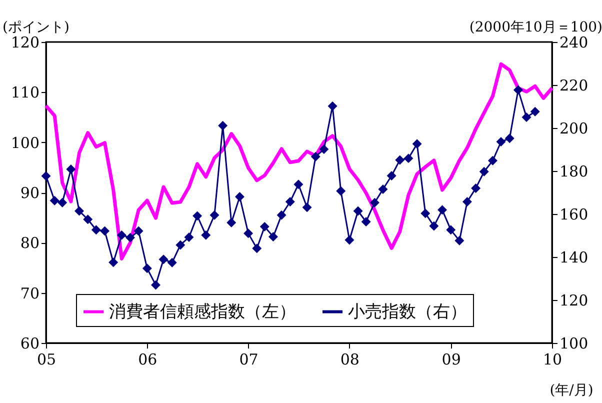 The width and height of the screenshot is (602, 403). What do you see at coordinates (574, 85) in the screenshot?
I see `y2-tick-label: 220` at bounding box center [574, 85].